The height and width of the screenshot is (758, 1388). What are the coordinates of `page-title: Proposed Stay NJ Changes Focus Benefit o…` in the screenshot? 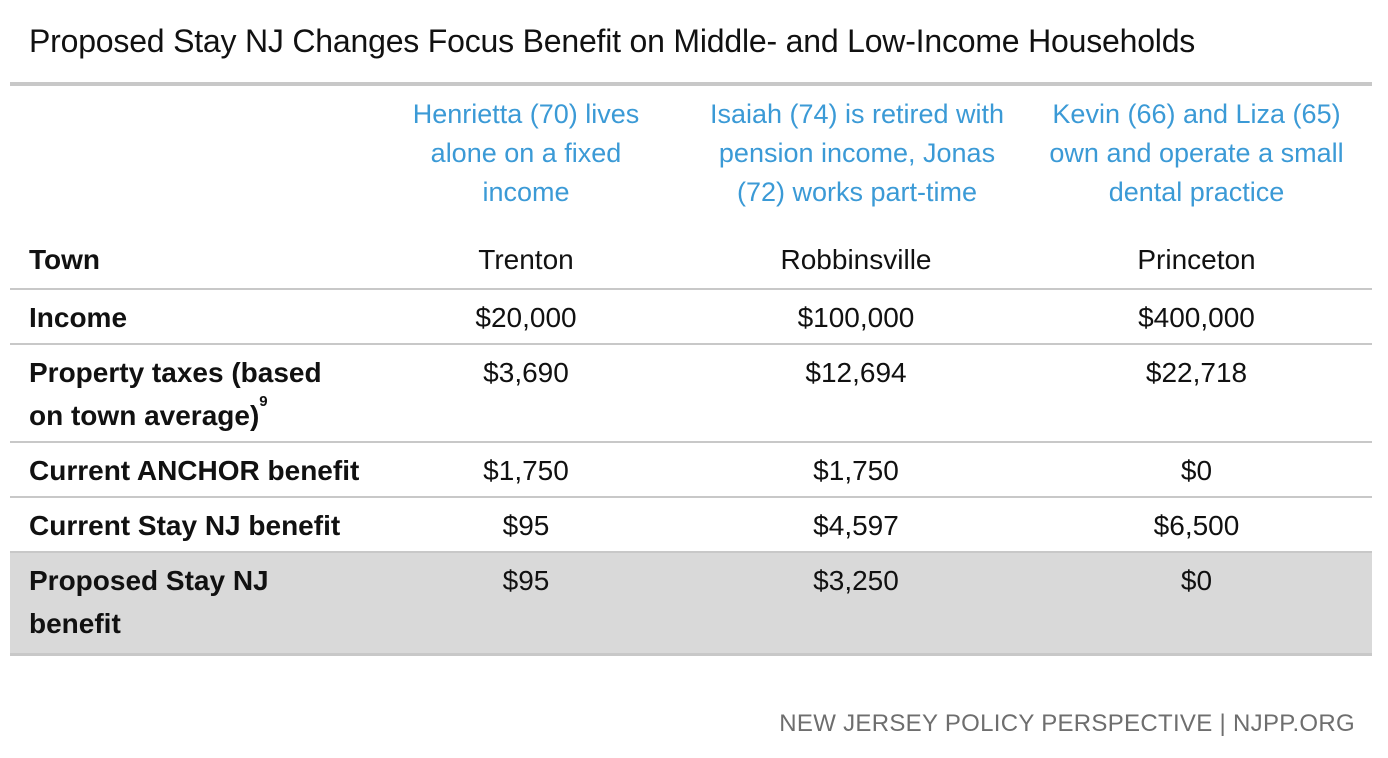 It's located at (612, 41).